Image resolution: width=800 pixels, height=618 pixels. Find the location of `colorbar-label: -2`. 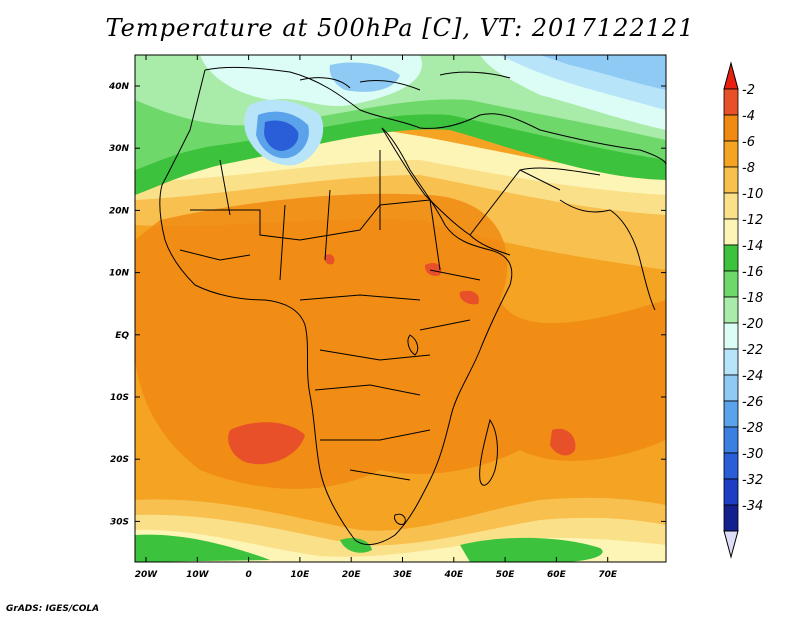

colorbar-label: -2 is located at coordinates (748, 90).